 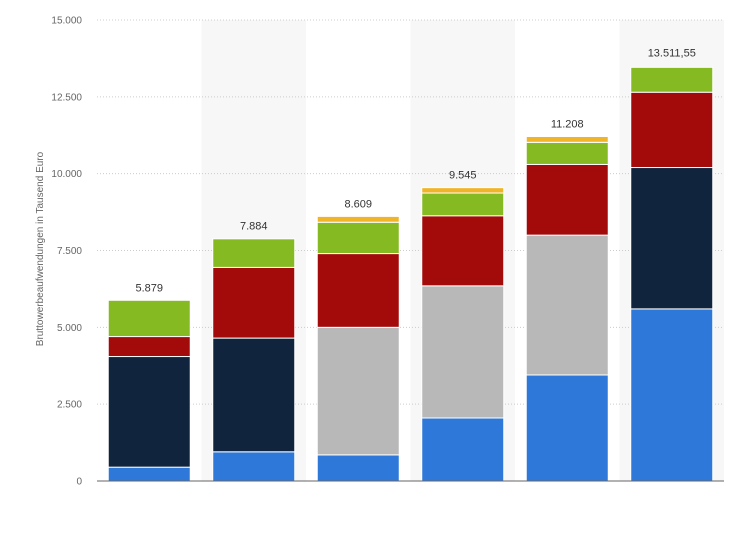 I want to click on total-label-0: 5.879, so click(x=149, y=288).